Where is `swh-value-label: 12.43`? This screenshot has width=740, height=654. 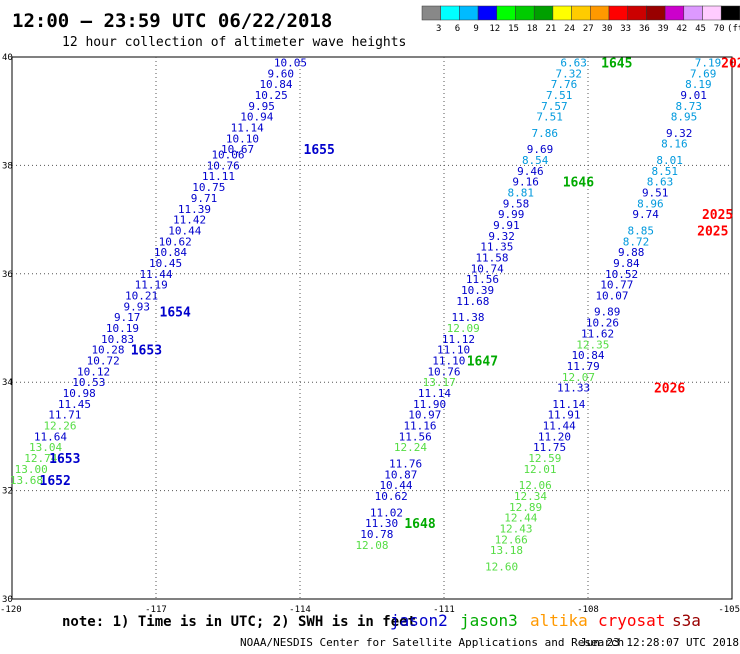 swh-value-label: 12.43 is located at coordinates (515, 529).